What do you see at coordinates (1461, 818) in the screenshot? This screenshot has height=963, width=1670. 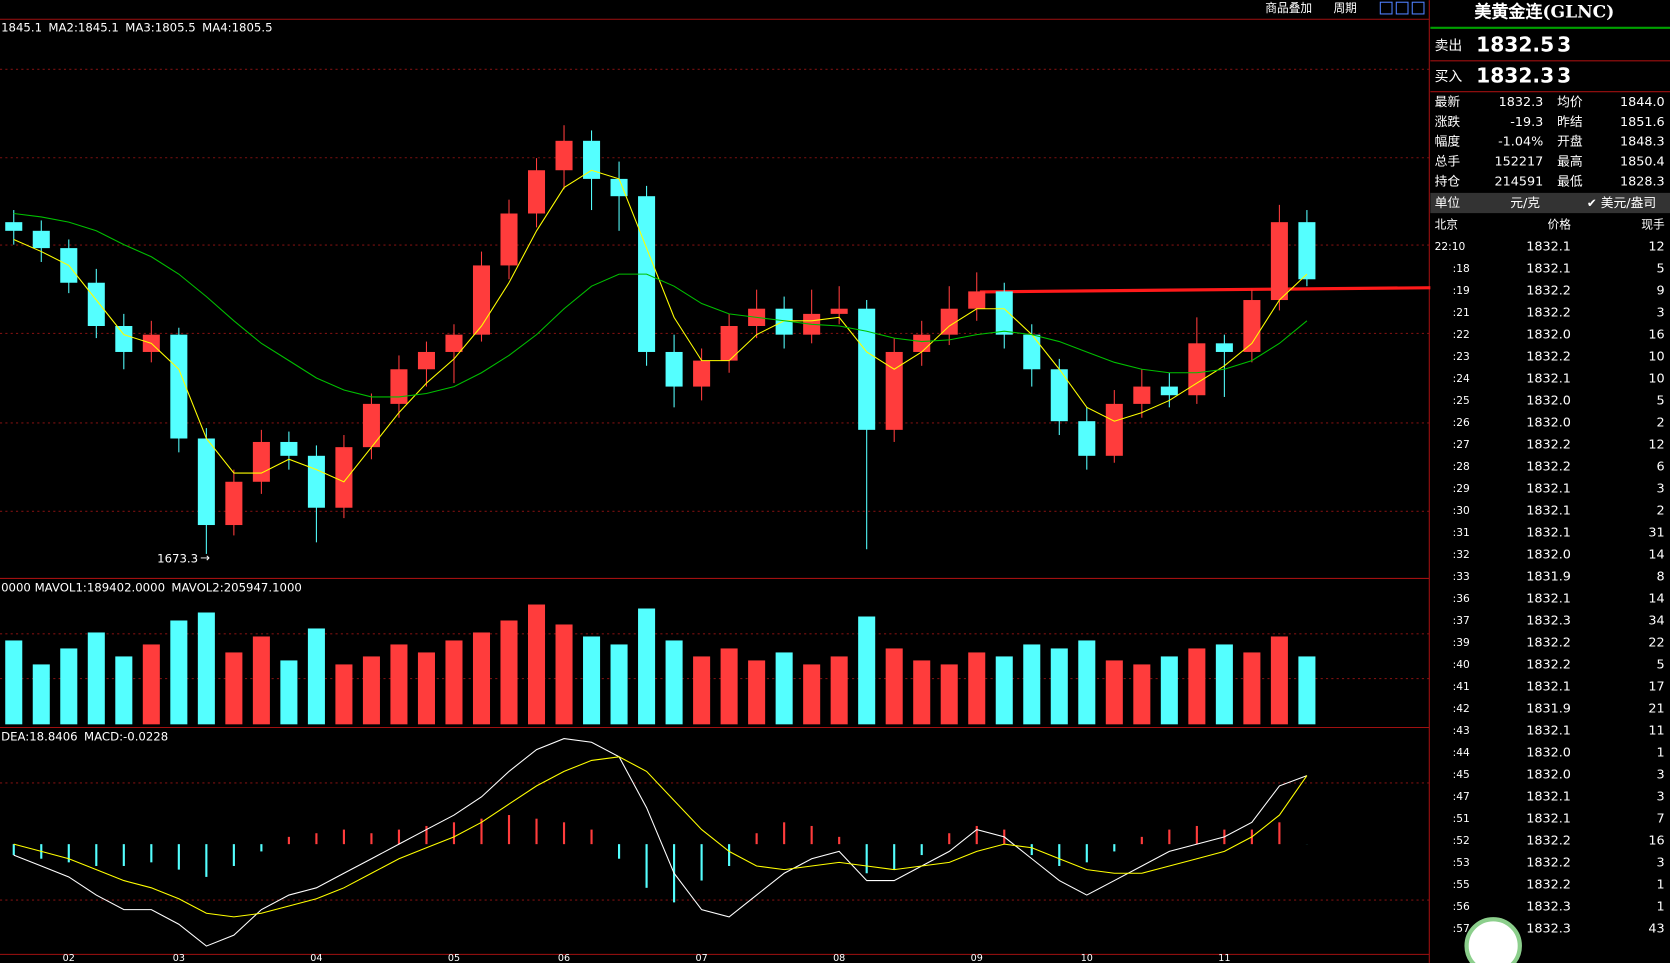 I see `tick-time: :51` at bounding box center [1461, 818].